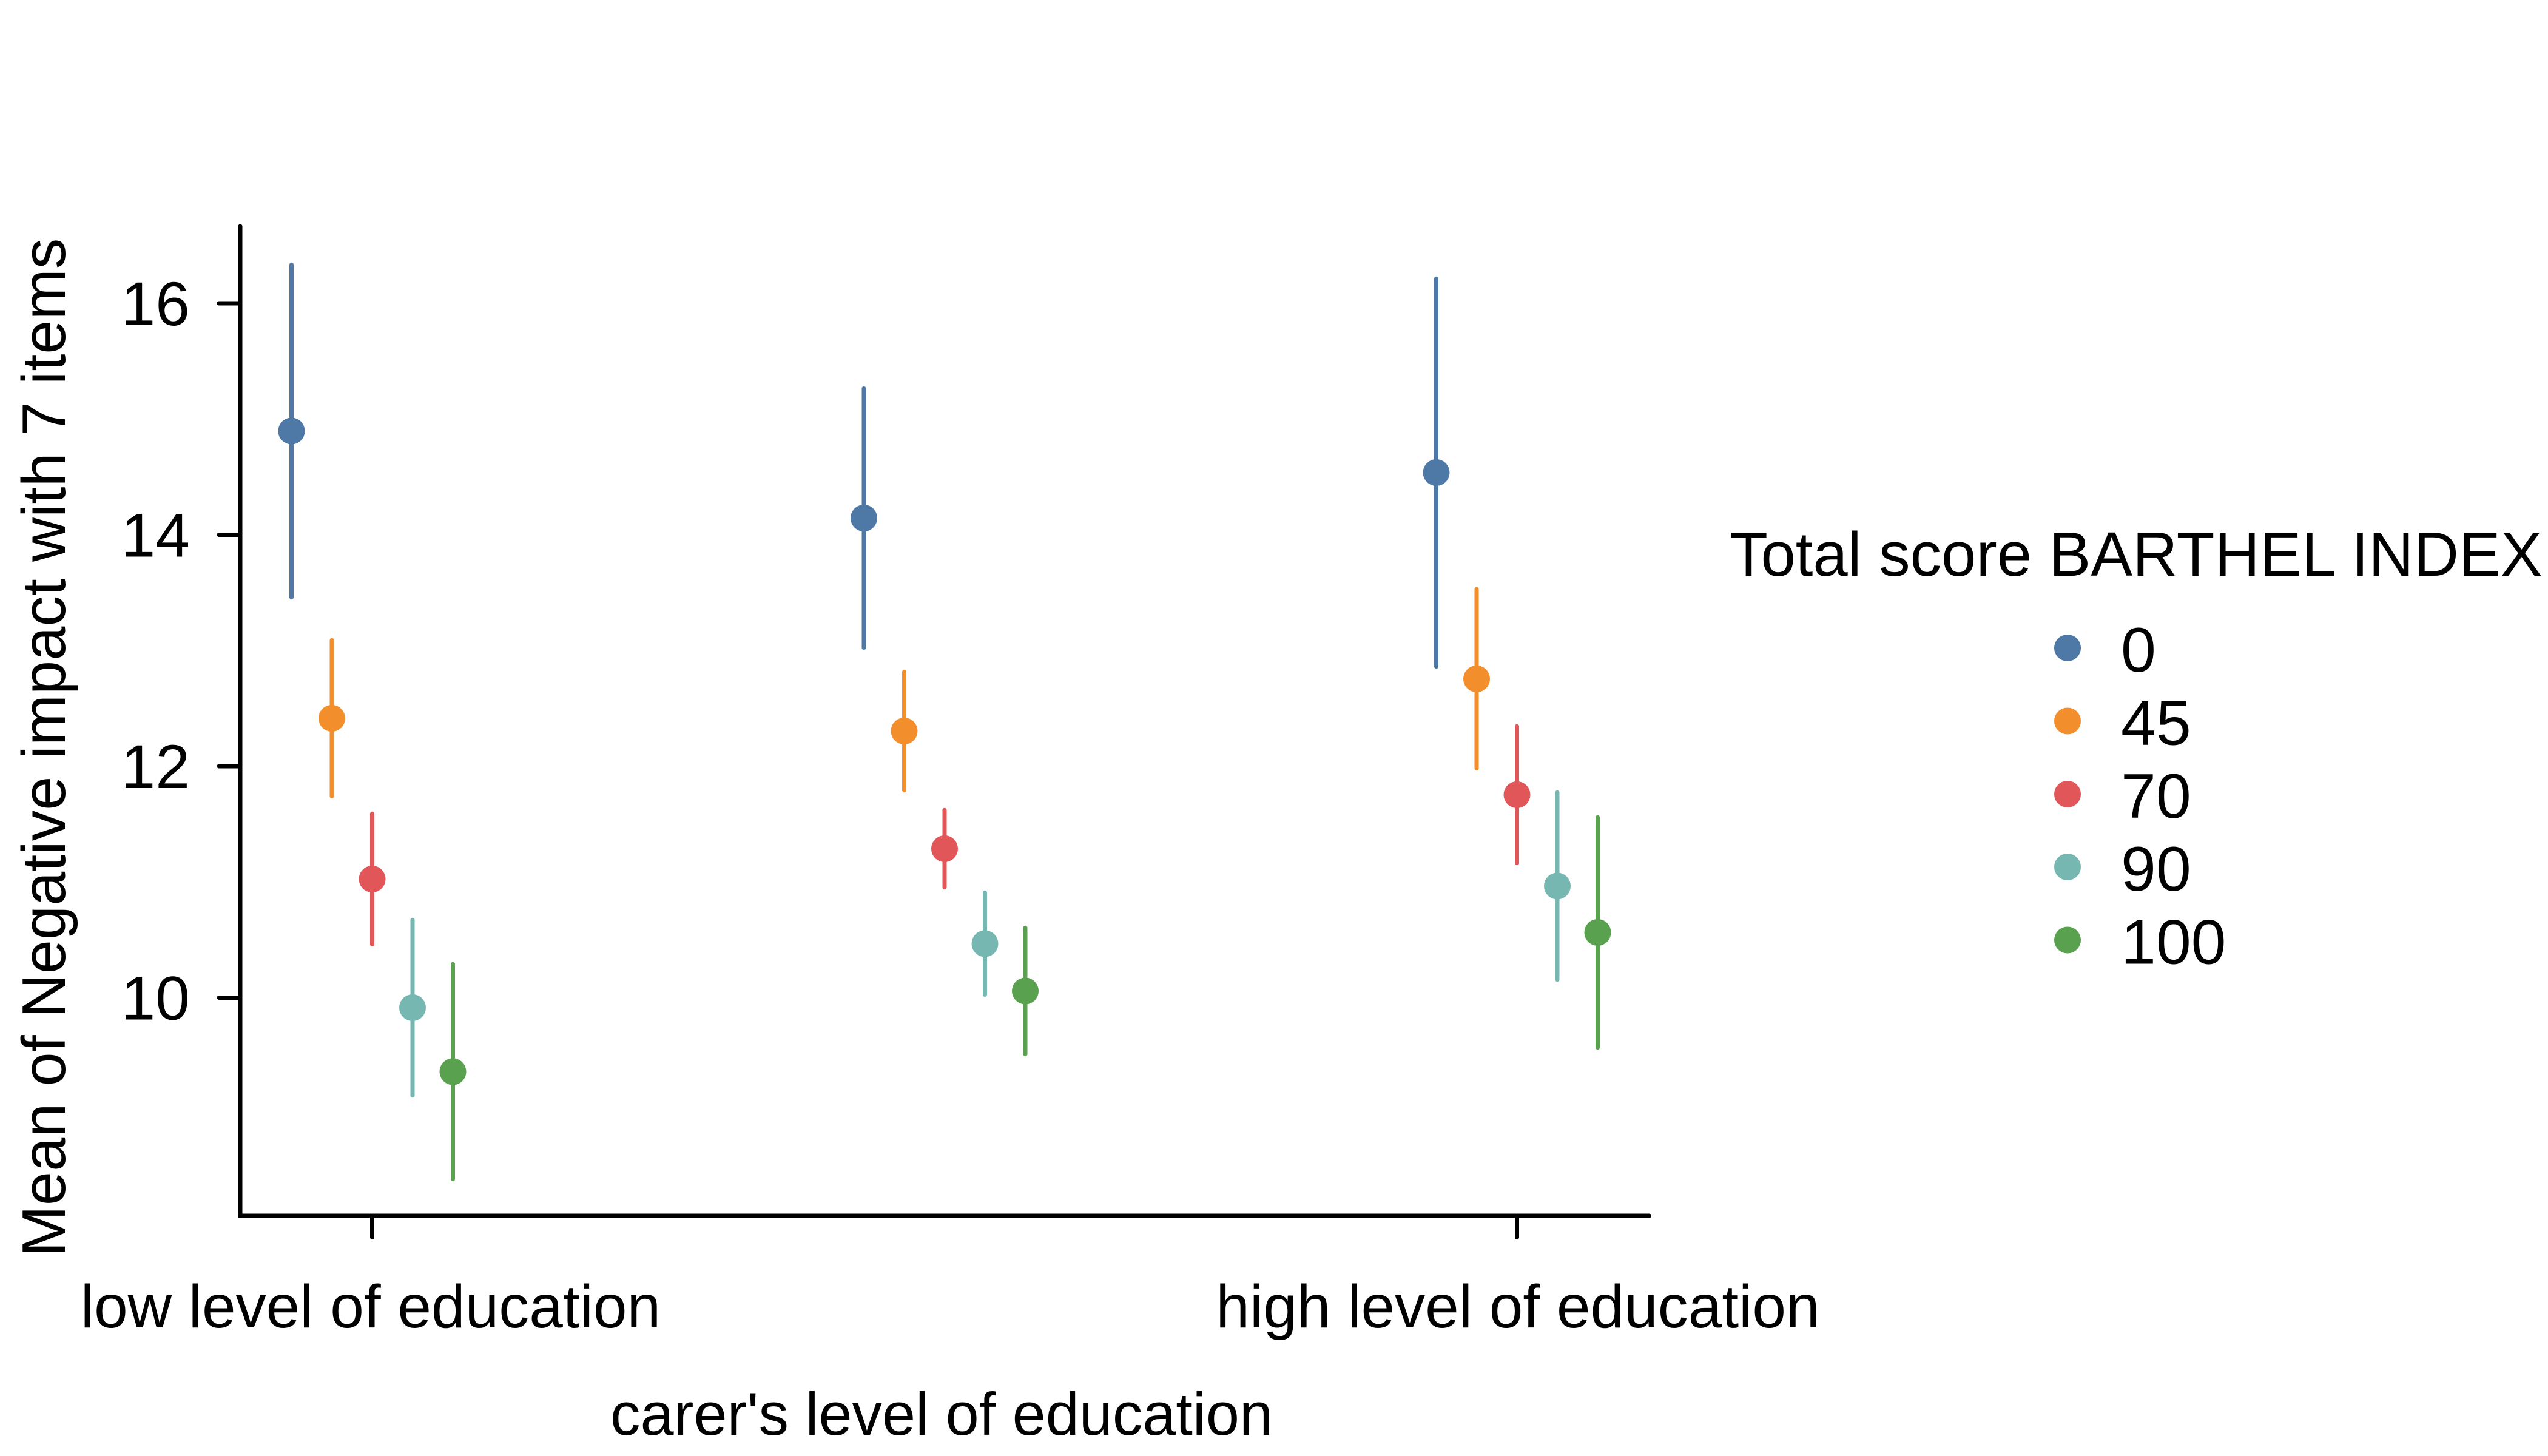  I want to click on svg-text: 90, so click(2156, 869).